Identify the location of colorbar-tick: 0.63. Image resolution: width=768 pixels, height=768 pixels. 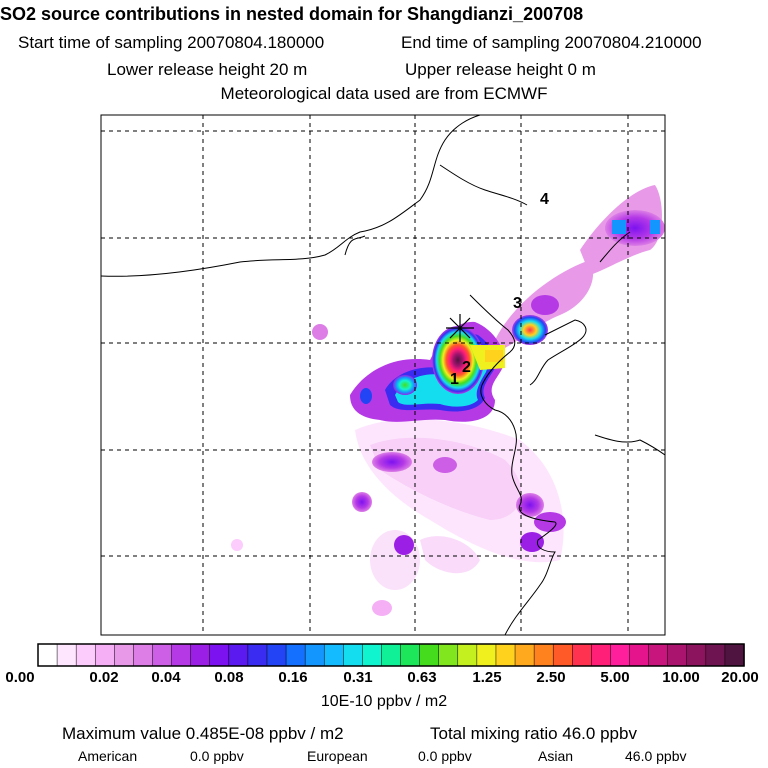
(422, 677).